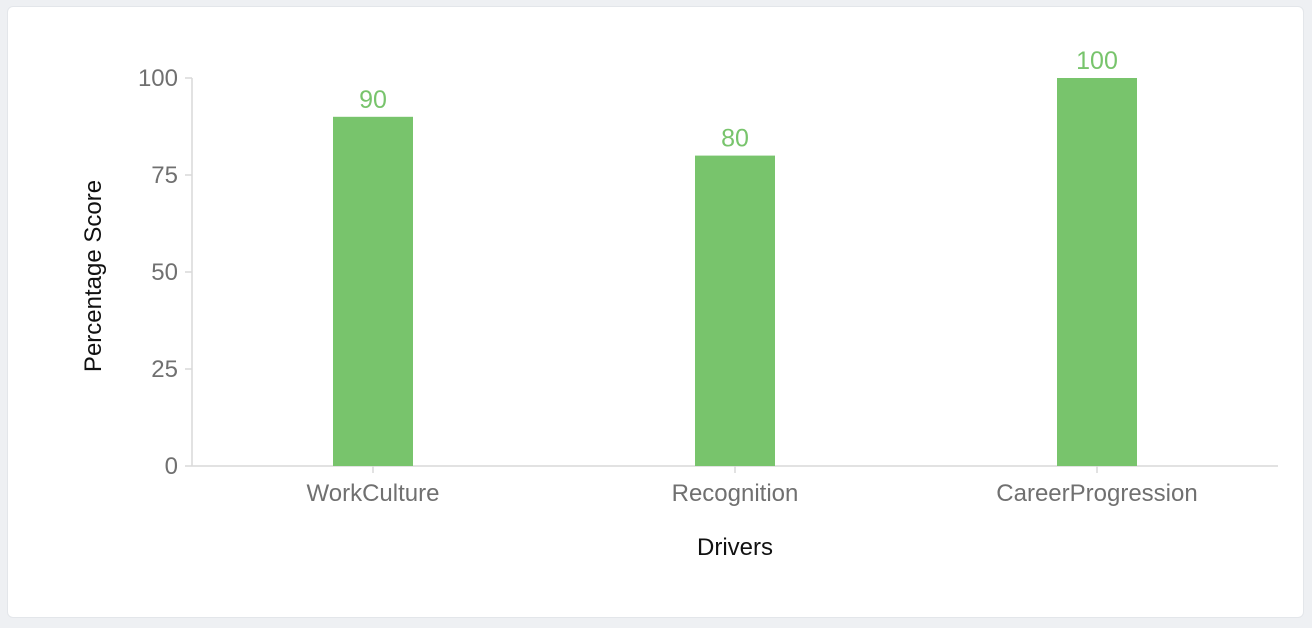  What do you see at coordinates (373, 100) in the screenshot?
I see `bar-value-label: 90` at bounding box center [373, 100].